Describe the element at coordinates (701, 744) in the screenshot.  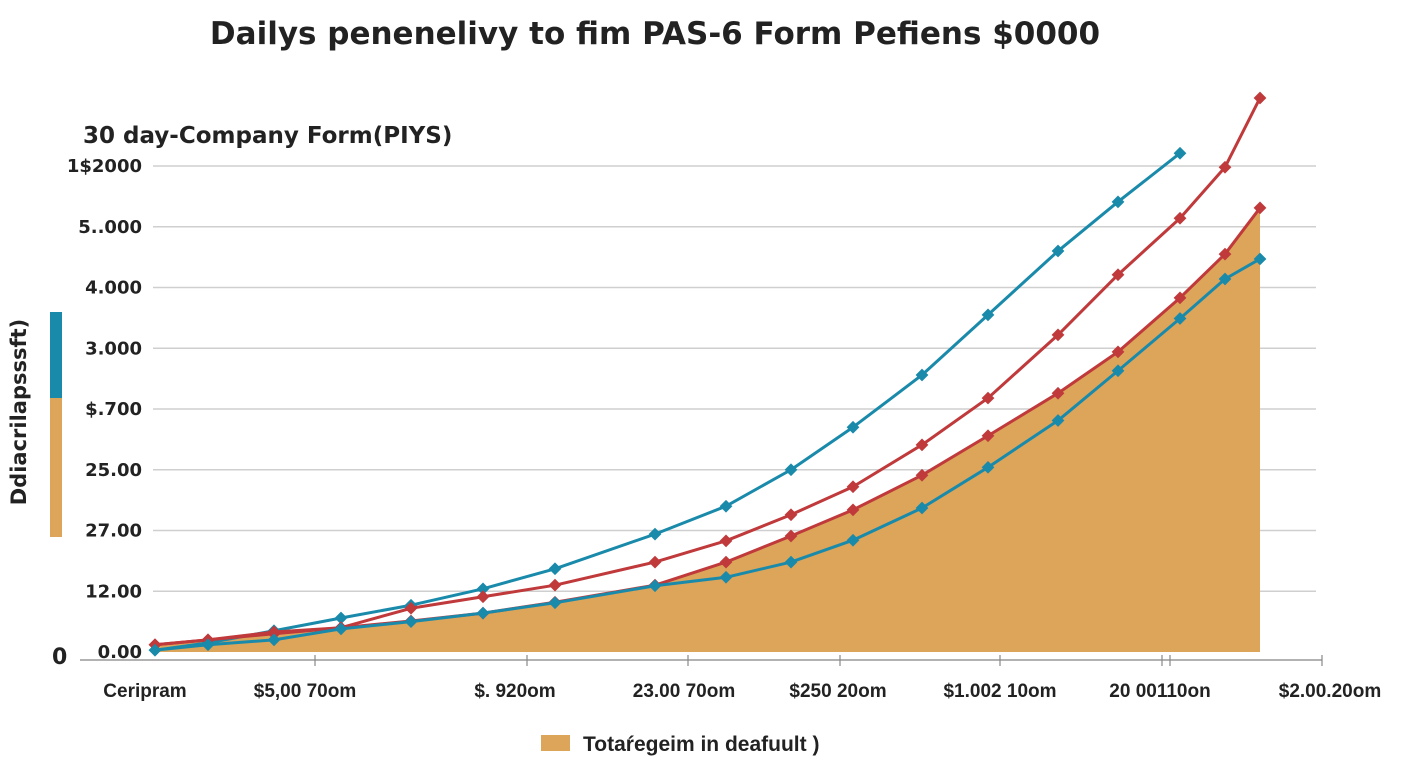
I see `legend-label: Totaŕegeim in deafuult )` at that location.